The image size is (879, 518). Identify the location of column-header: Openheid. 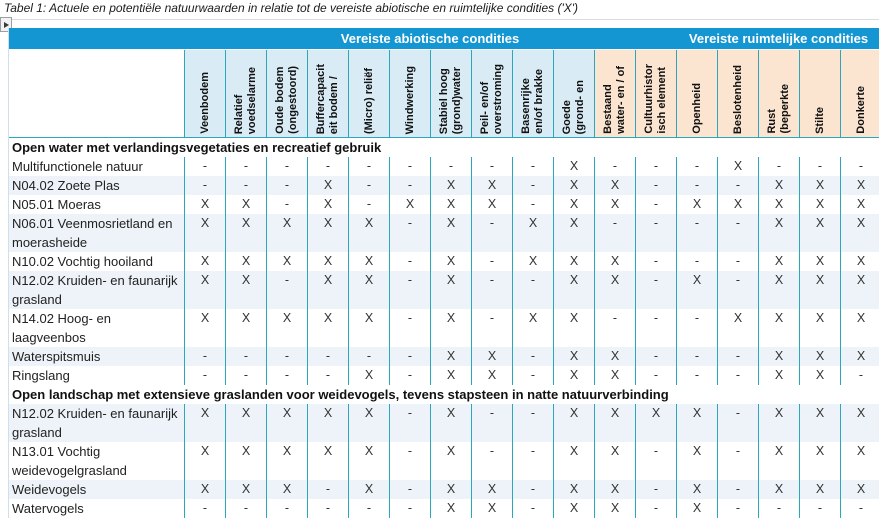
(696, 93).